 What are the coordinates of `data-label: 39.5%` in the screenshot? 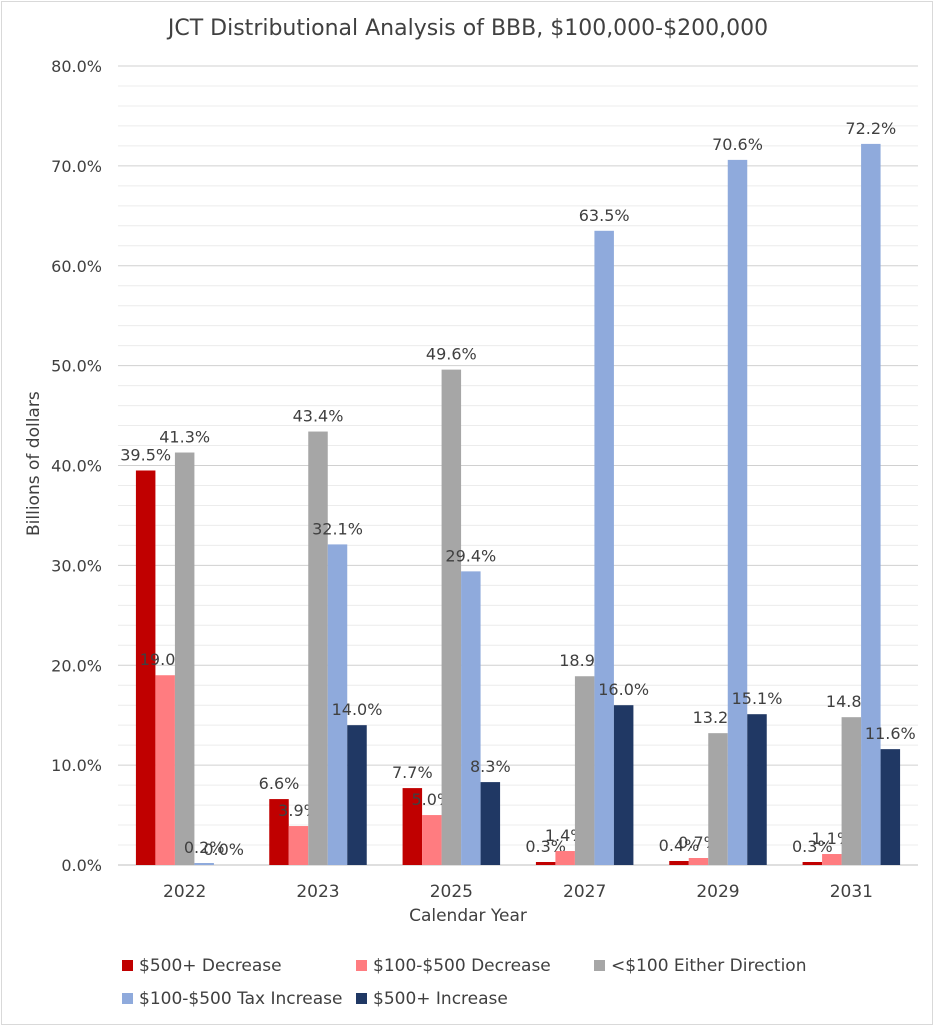 It's located at (145, 454).